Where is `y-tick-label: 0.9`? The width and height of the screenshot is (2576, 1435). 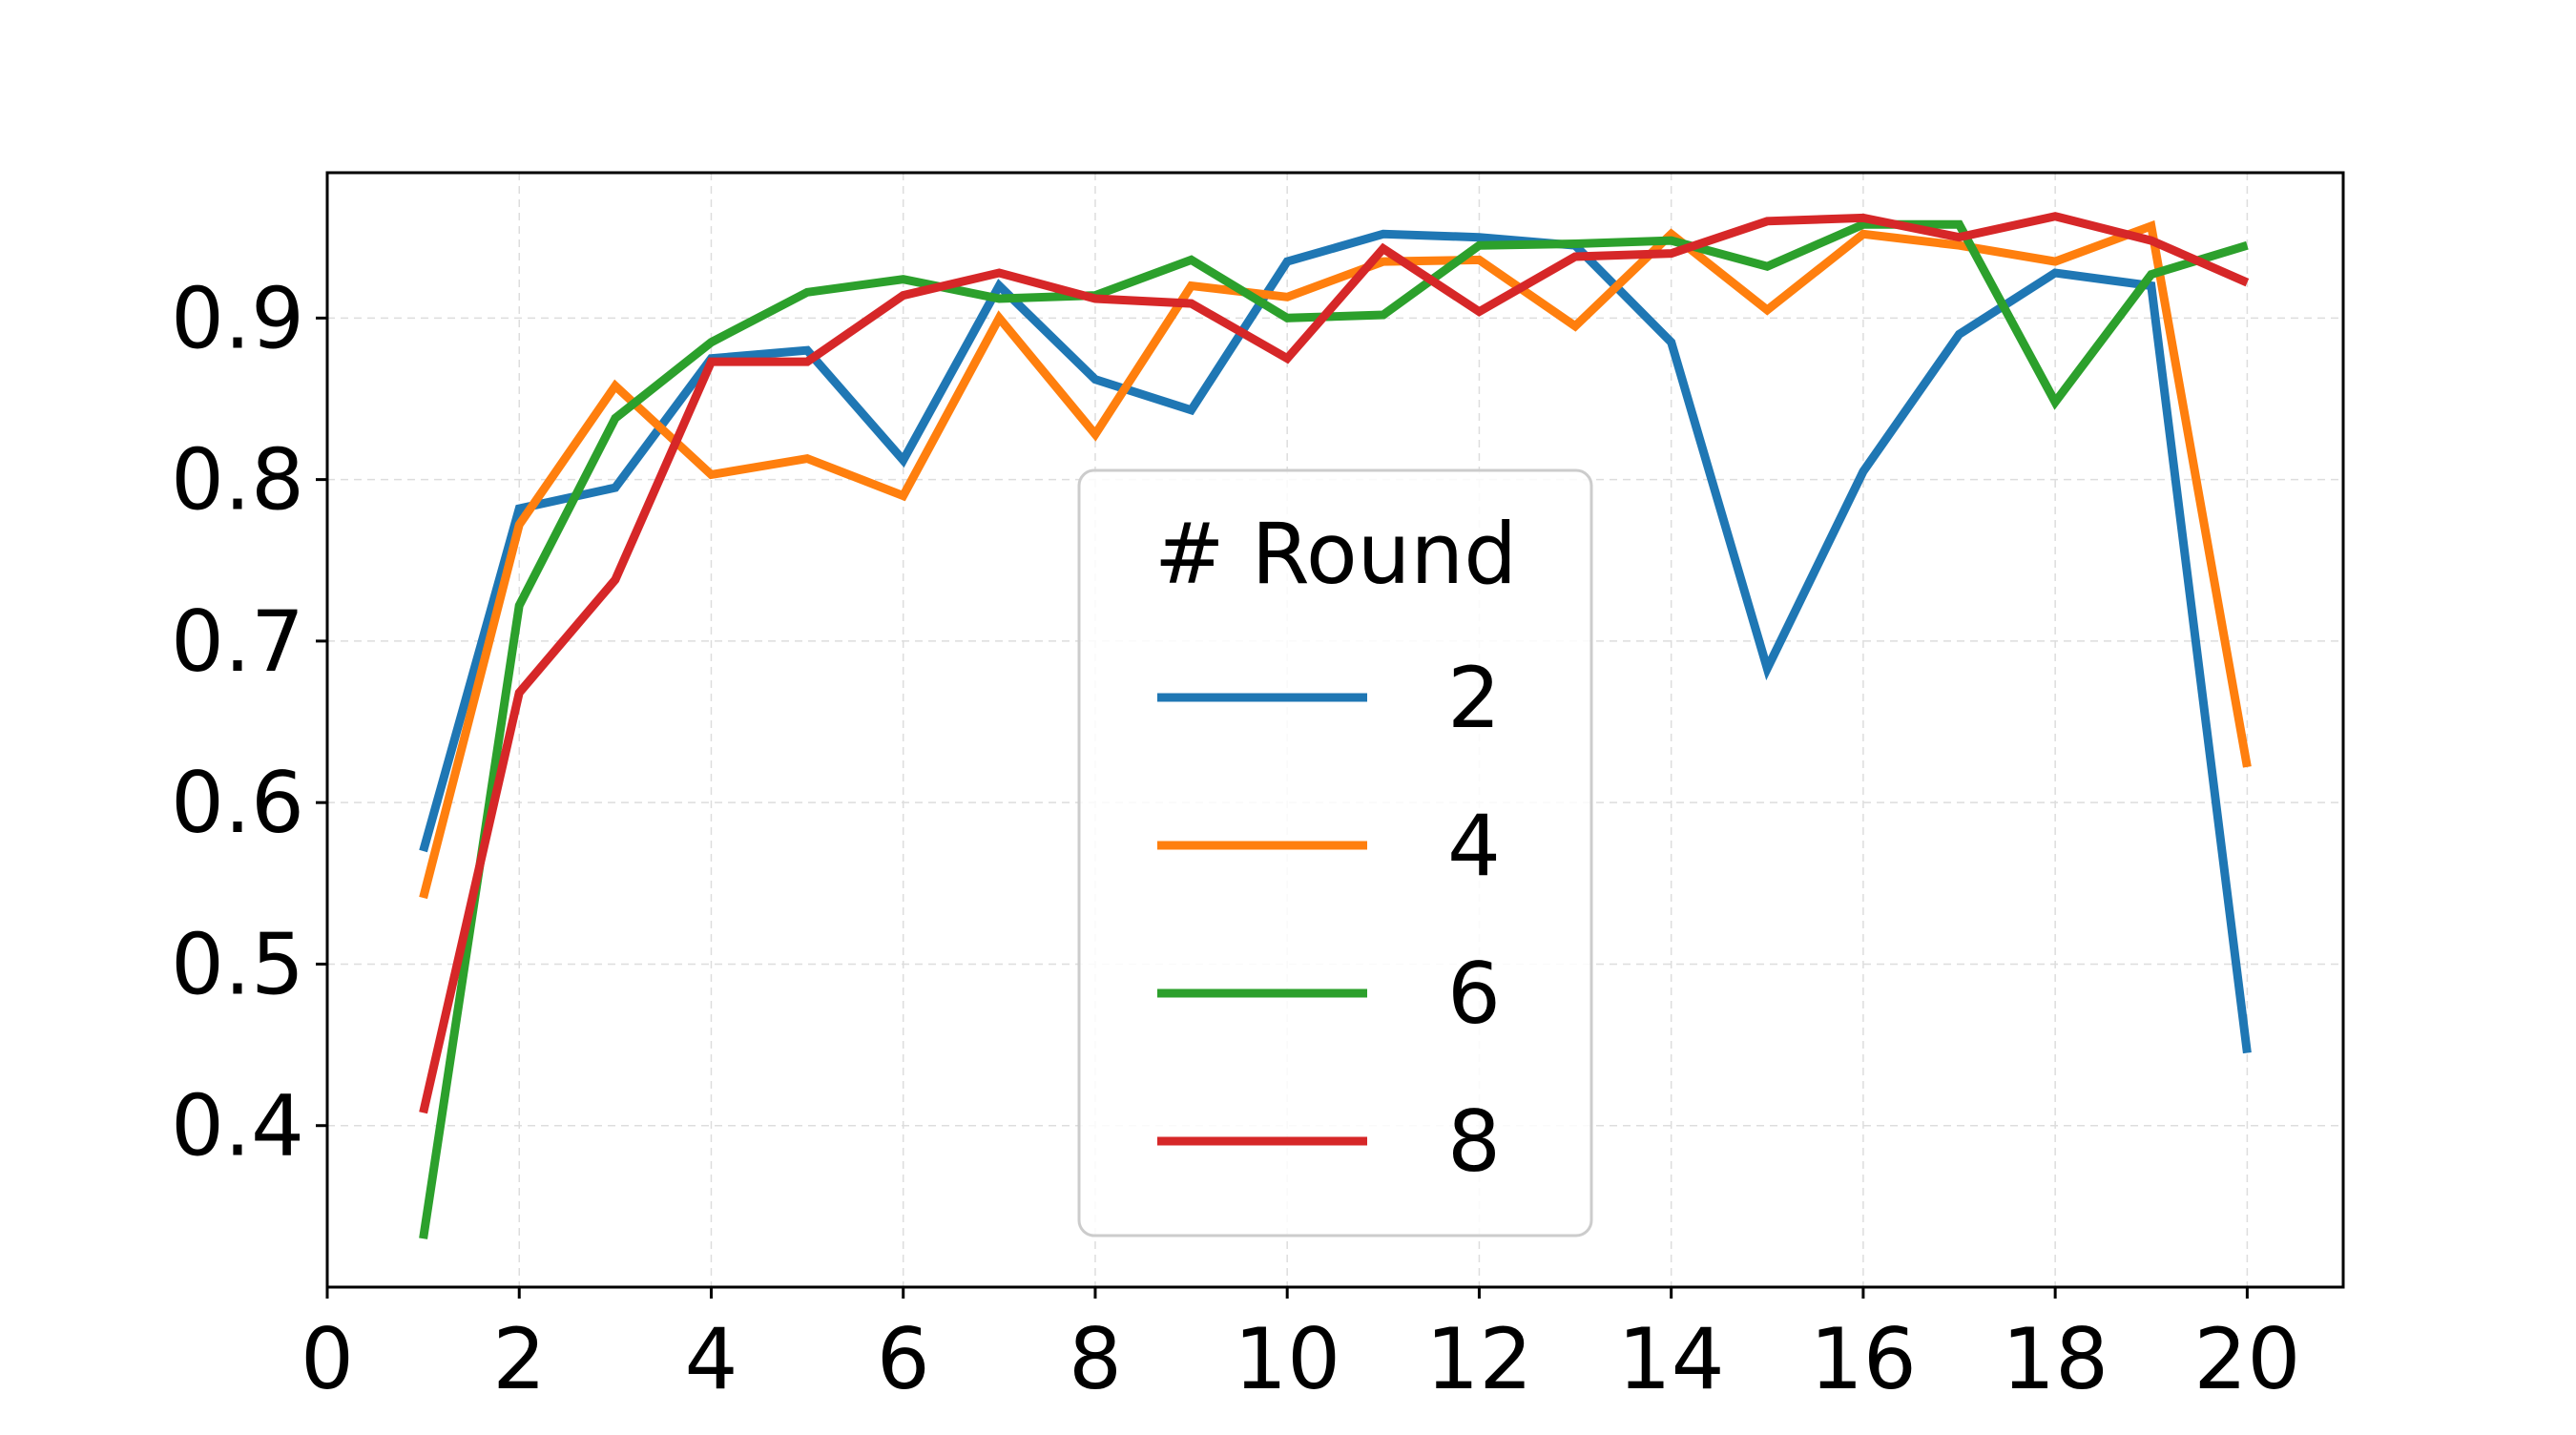 y-tick-label: 0.9 is located at coordinates (237, 318).